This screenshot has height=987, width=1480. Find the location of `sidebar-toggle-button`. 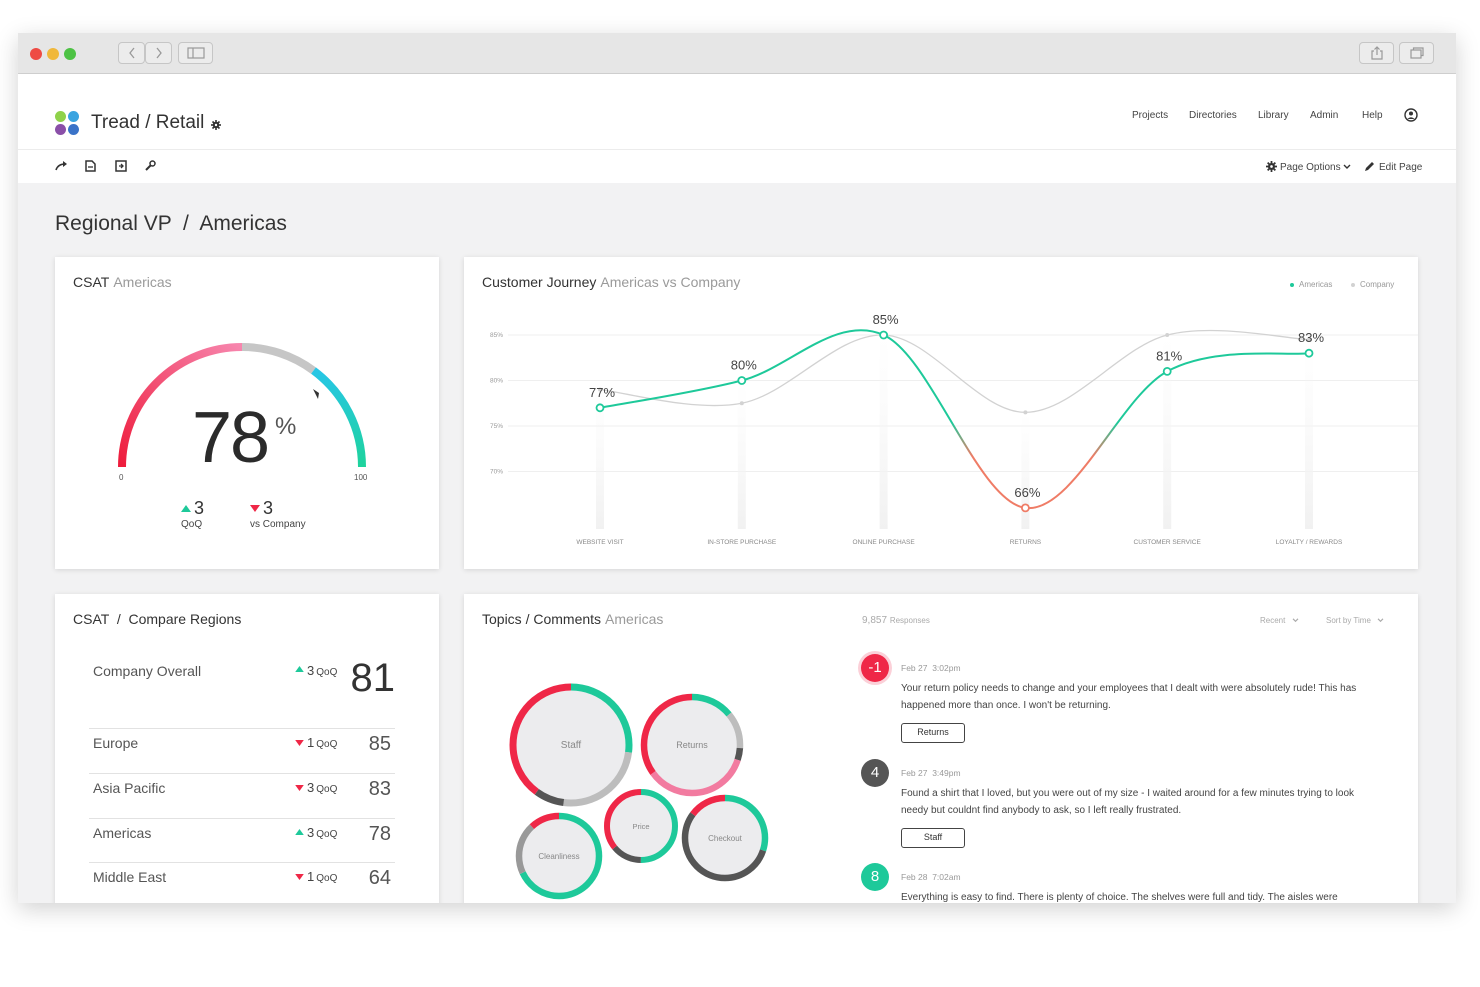

sidebar-toggle-button is located at coordinates (195, 53).